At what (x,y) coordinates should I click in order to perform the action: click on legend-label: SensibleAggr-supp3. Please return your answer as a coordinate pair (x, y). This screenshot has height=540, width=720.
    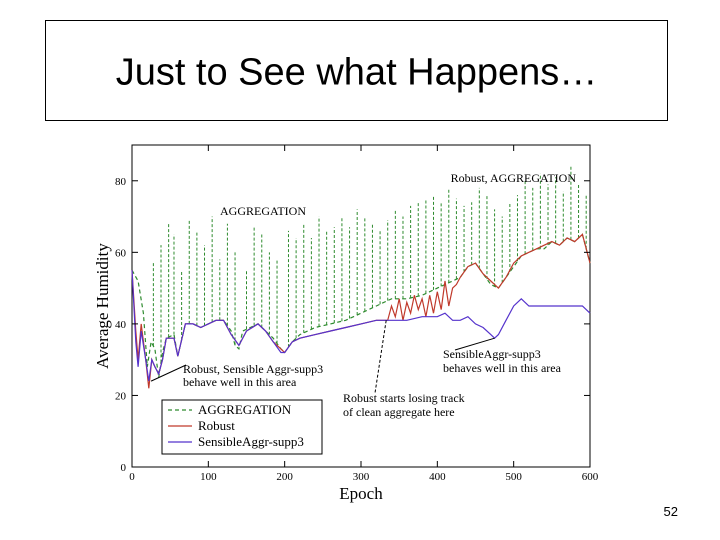
    Looking at the image, I should click on (251, 441).